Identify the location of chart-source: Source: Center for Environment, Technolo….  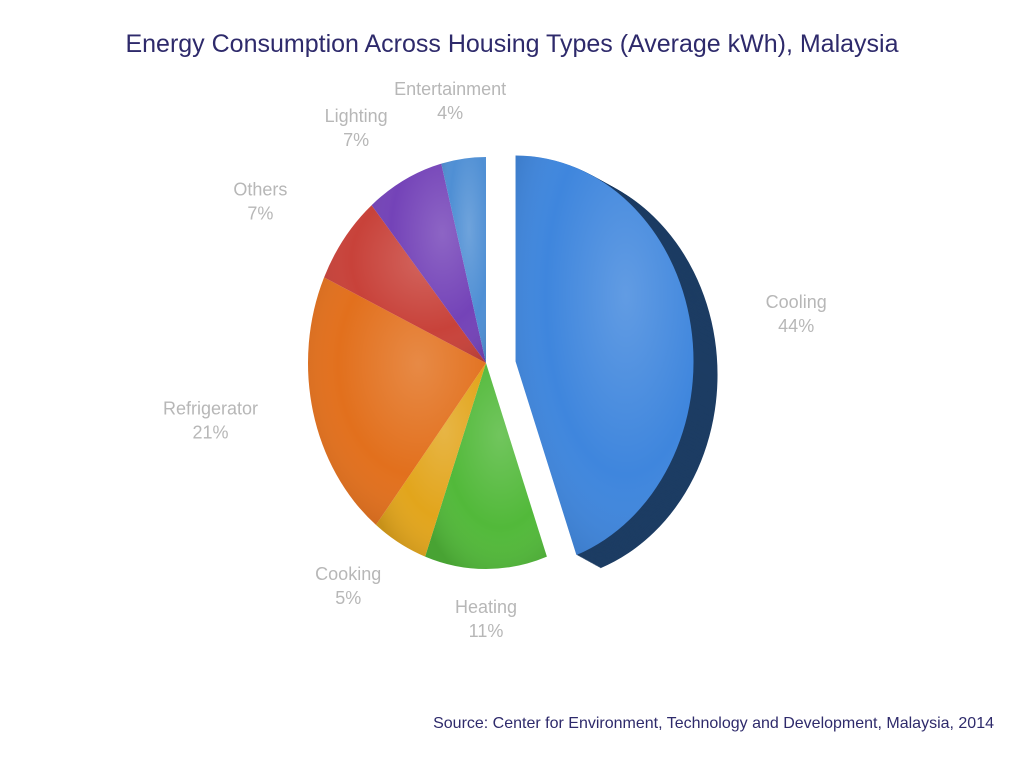
(713, 723).